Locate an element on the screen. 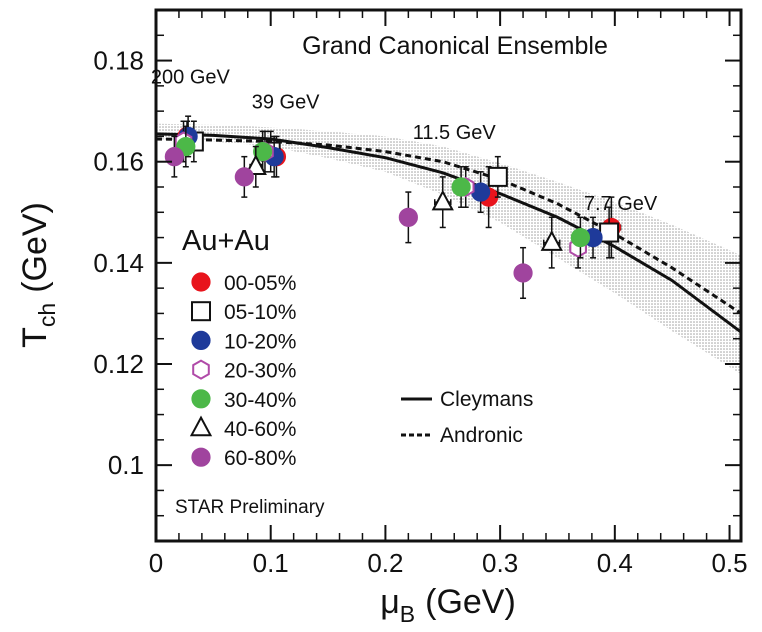 The image size is (762, 632). model-legend-andronic: Andronic is located at coordinates (462, 435).